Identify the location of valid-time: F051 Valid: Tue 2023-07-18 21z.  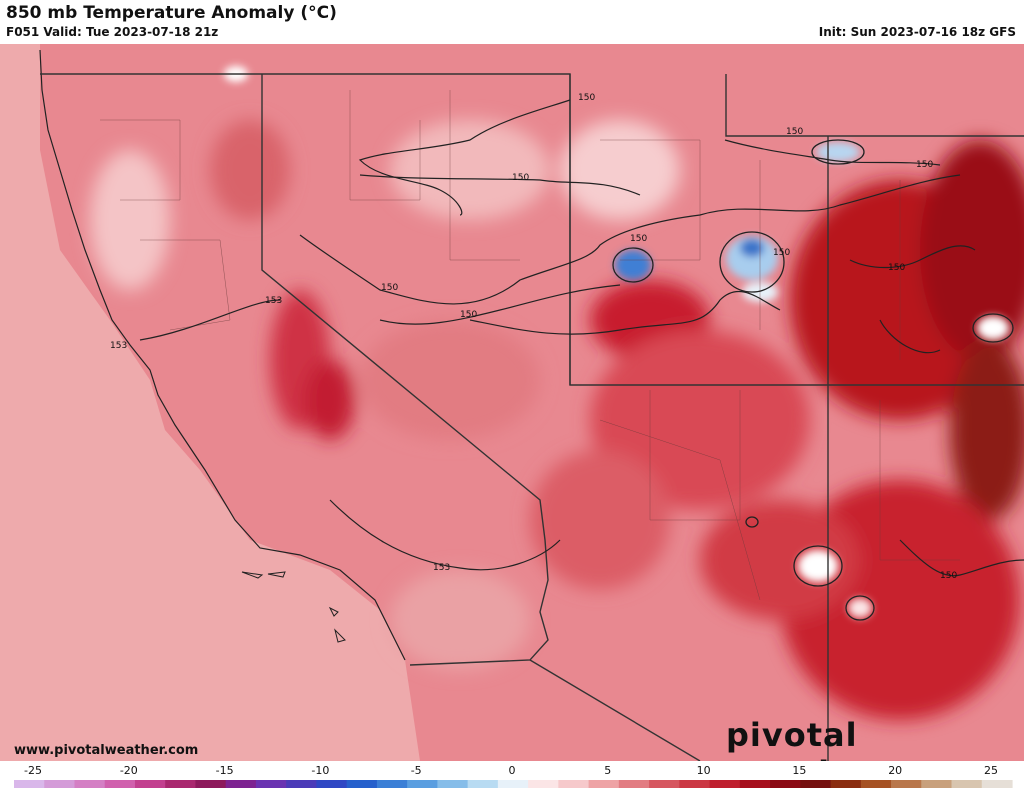
(112, 32).